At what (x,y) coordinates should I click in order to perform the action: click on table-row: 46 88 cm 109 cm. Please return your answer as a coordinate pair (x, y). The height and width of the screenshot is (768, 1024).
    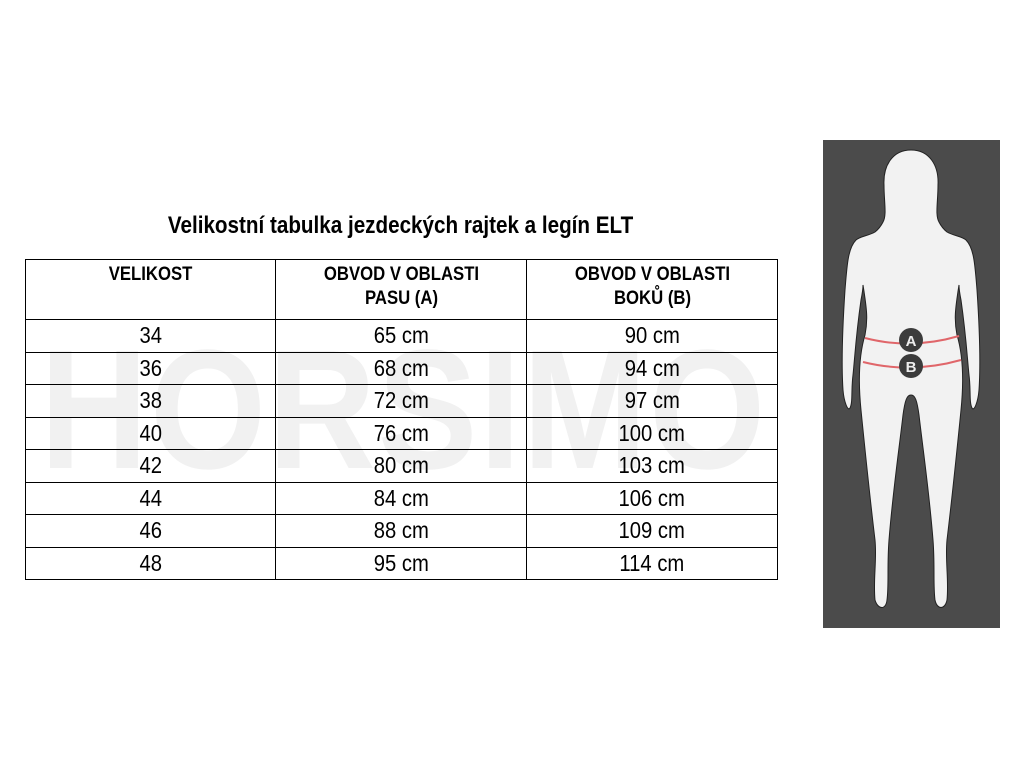
    Looking at the image, I should click on (401, 531).